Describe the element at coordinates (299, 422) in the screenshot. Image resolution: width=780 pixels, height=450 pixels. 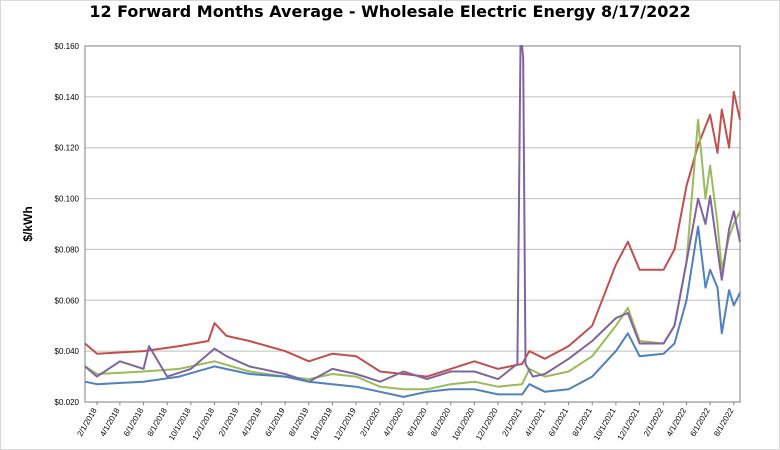
I see `x-tick-label: 8/1/2019` at that location.